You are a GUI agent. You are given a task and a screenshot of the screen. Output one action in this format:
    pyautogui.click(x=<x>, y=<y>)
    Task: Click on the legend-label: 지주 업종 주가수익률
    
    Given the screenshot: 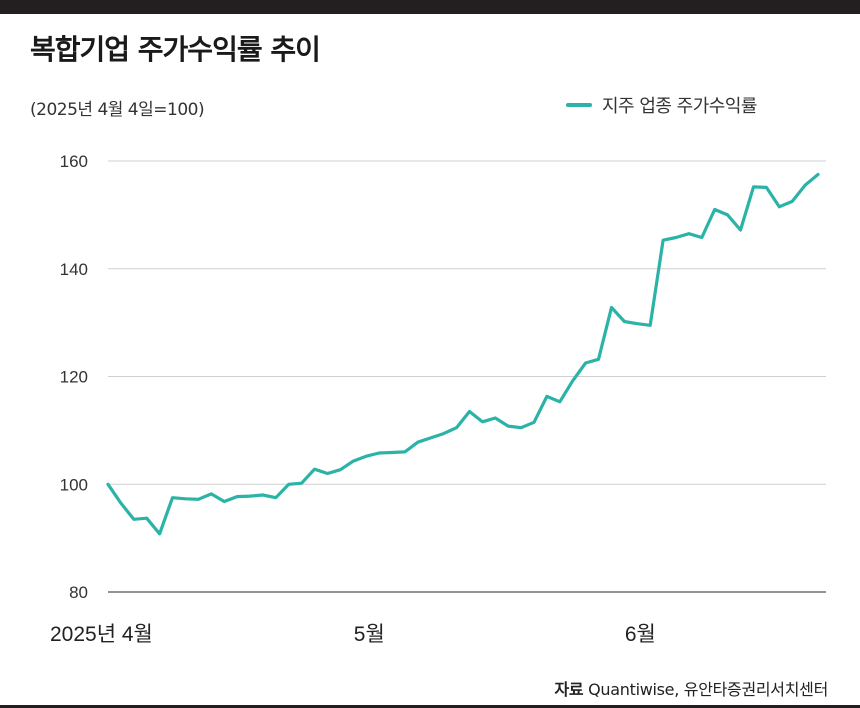 What is the action you would take?
    pyautogui.click(x=679, y=106)
    